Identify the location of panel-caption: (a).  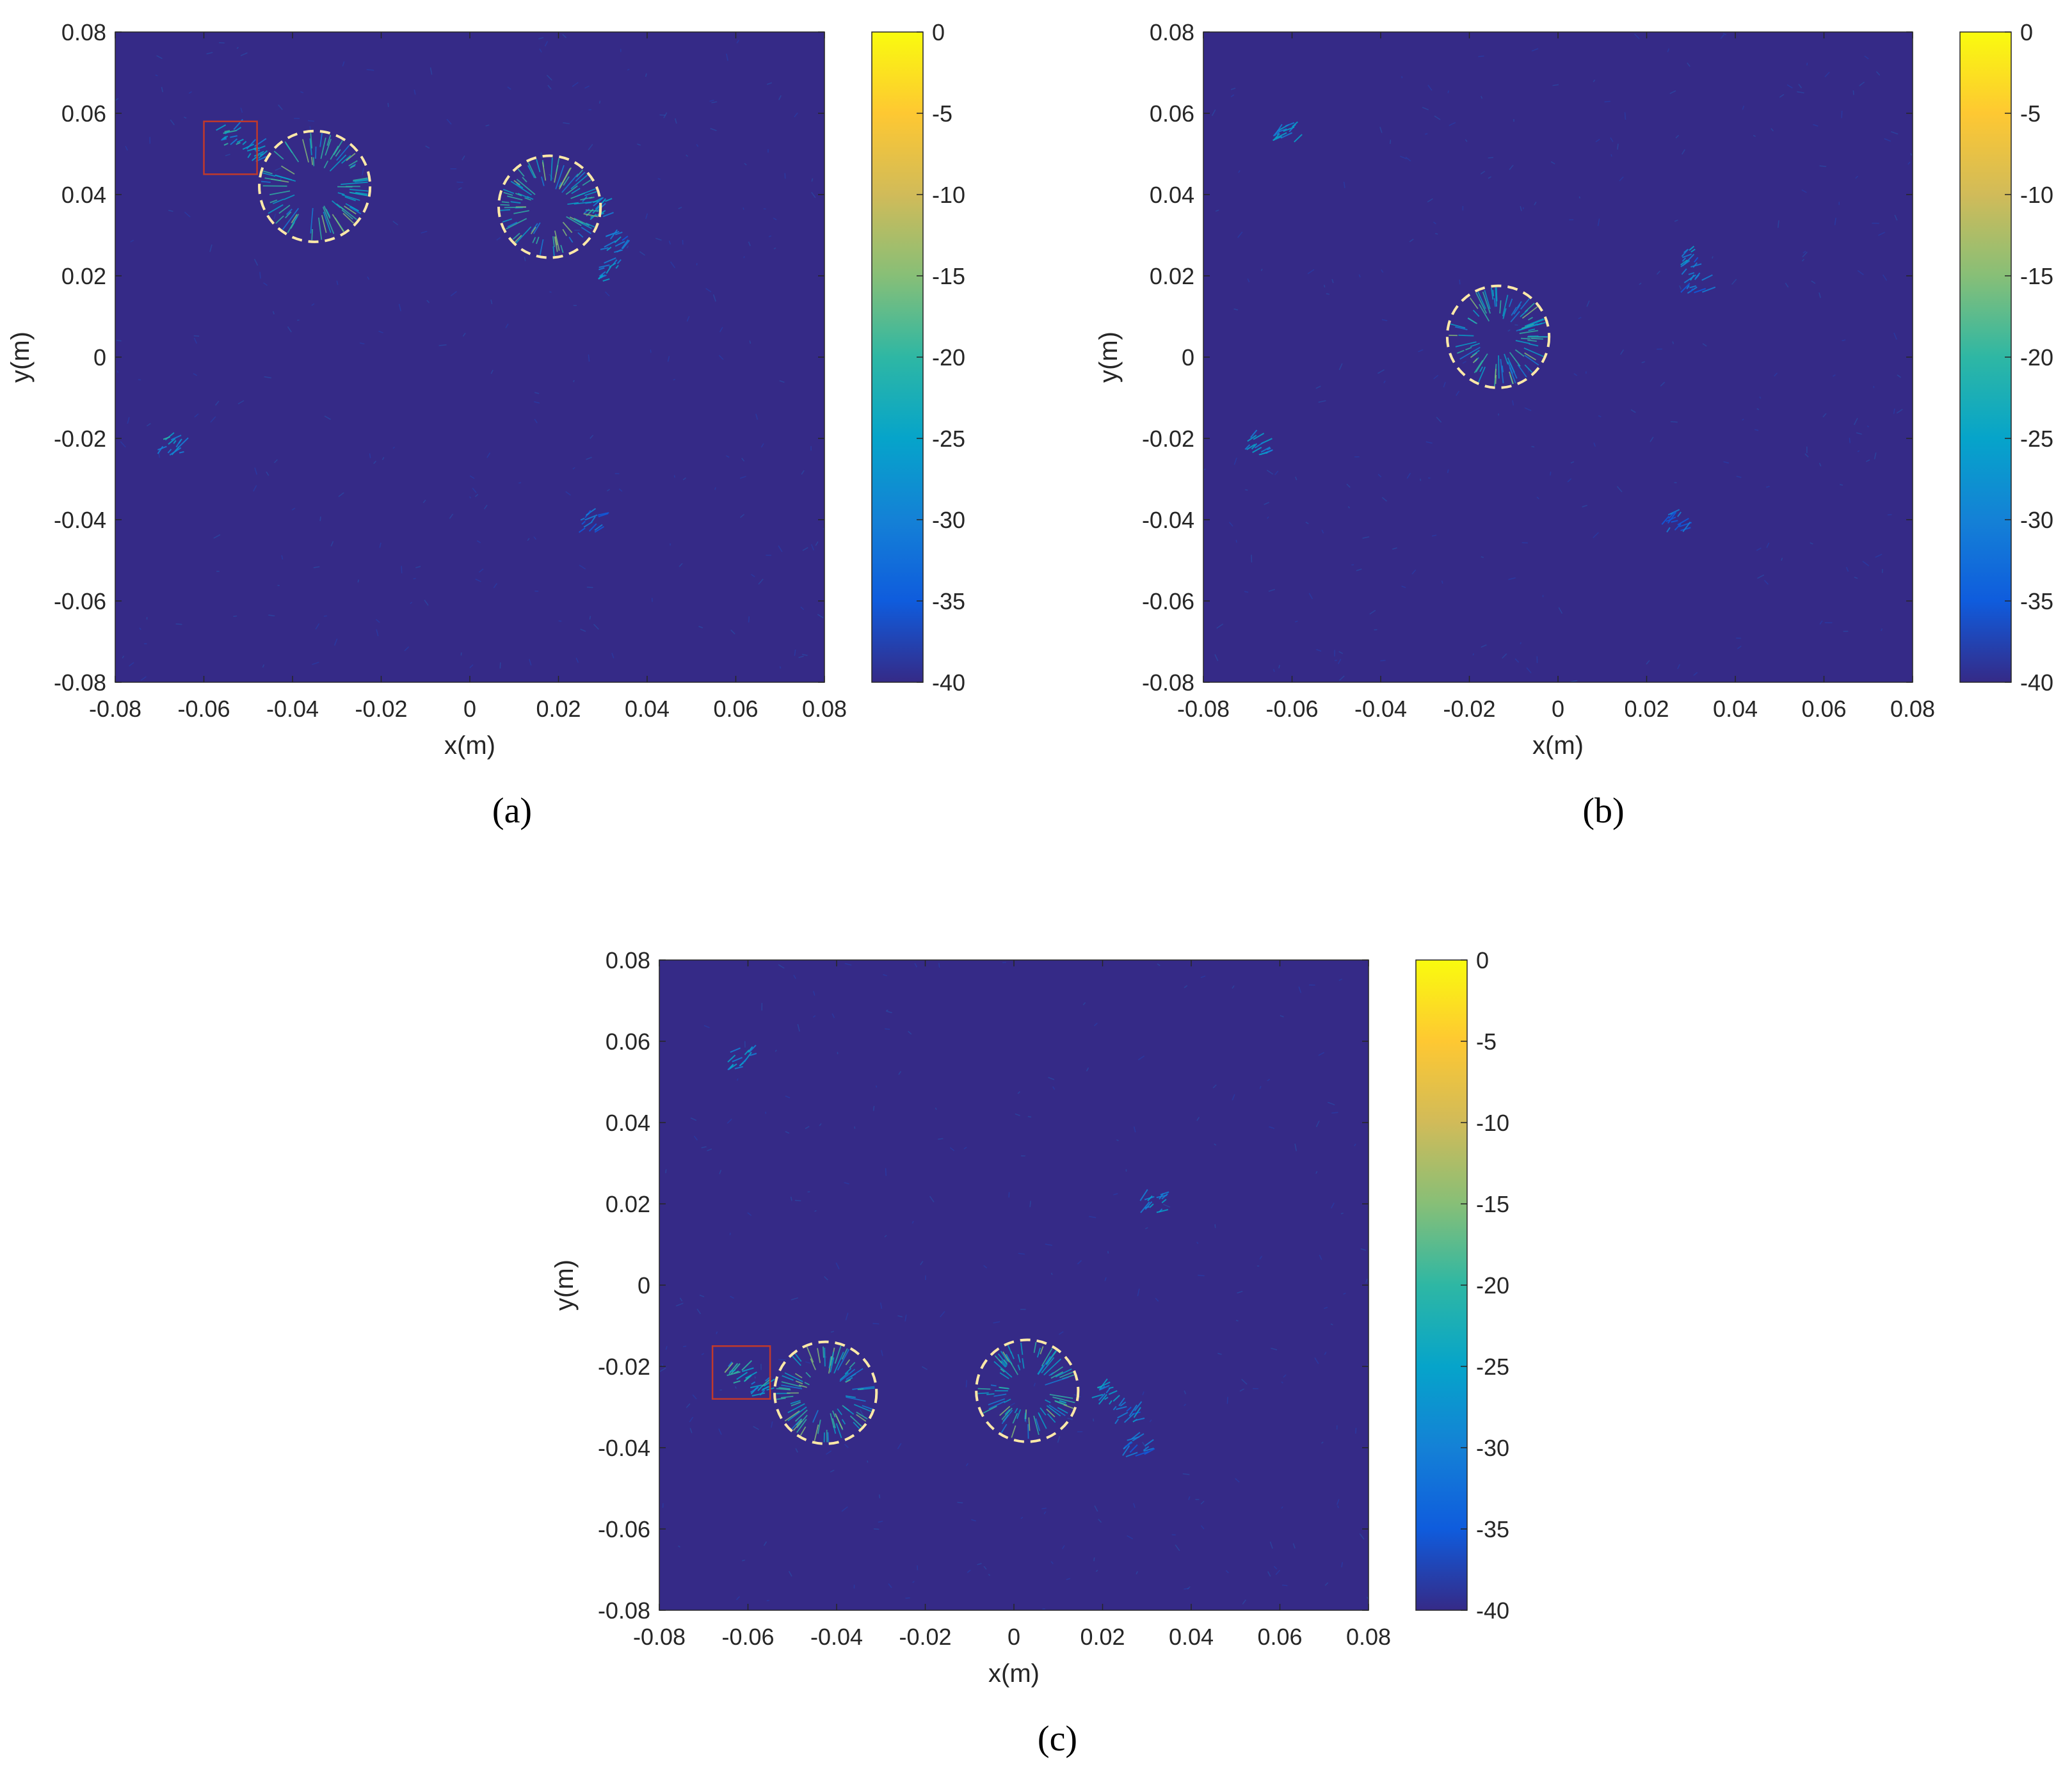
(512, 811).